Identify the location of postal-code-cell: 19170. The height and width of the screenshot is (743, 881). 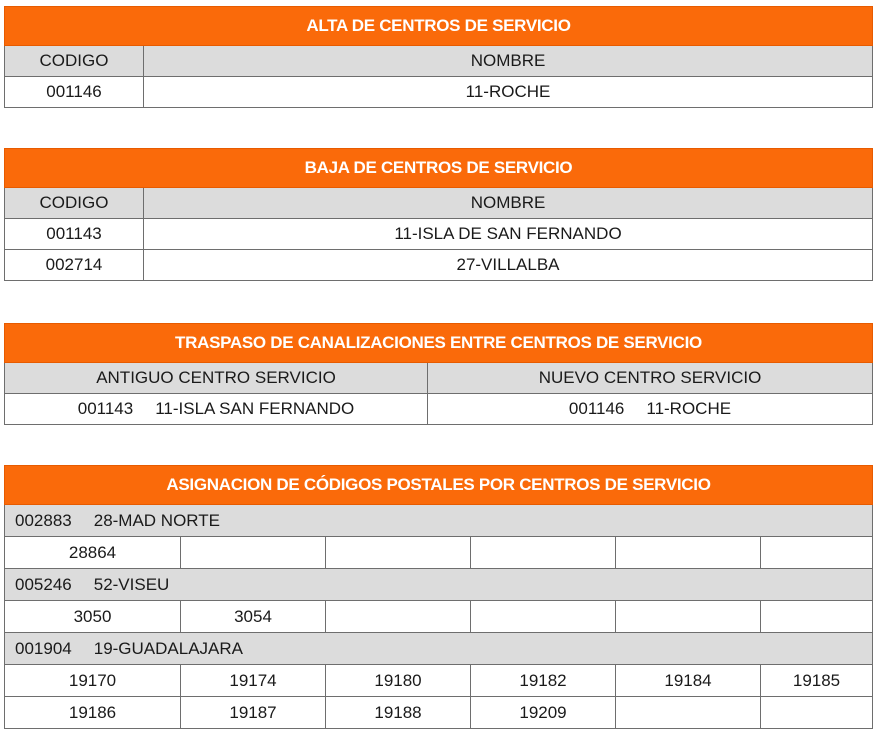
(92, 680).